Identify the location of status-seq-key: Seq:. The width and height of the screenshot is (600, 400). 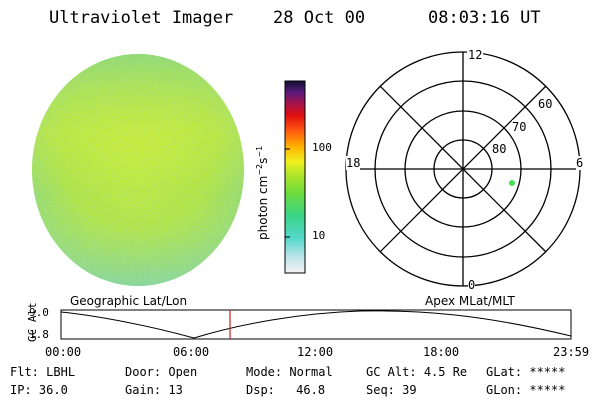
(380, 390).